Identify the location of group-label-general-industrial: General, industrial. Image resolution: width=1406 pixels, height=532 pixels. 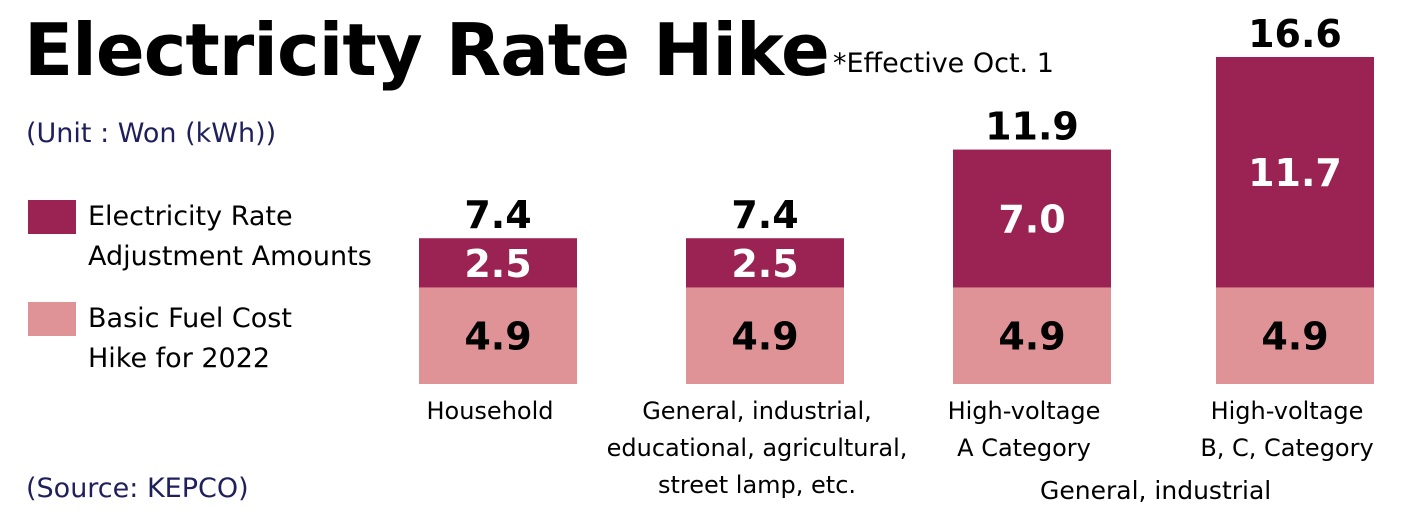
(1156, 490).